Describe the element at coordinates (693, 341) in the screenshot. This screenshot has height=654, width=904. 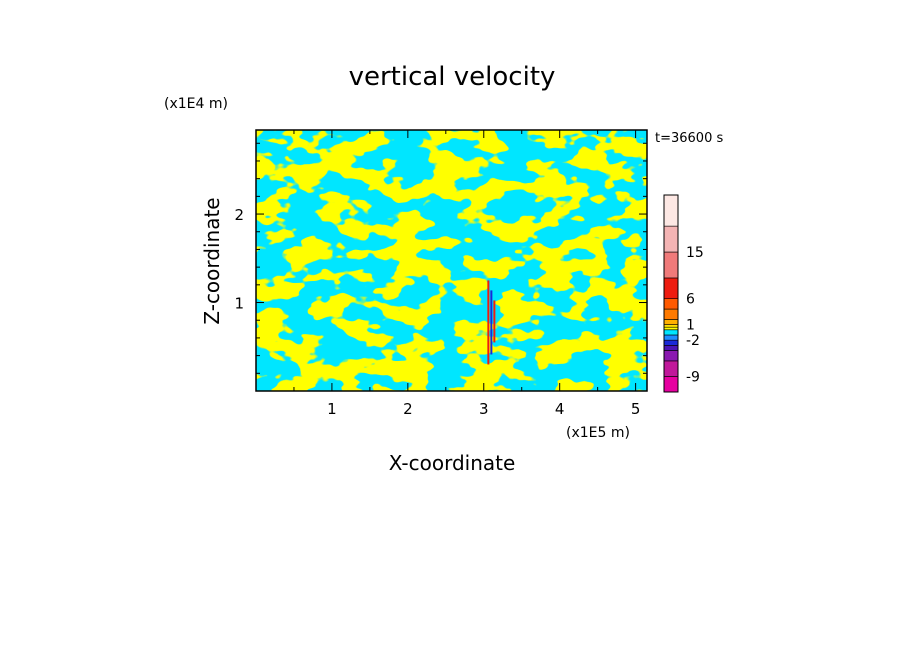
I see `colorbar-tick-label: -2` at that location.